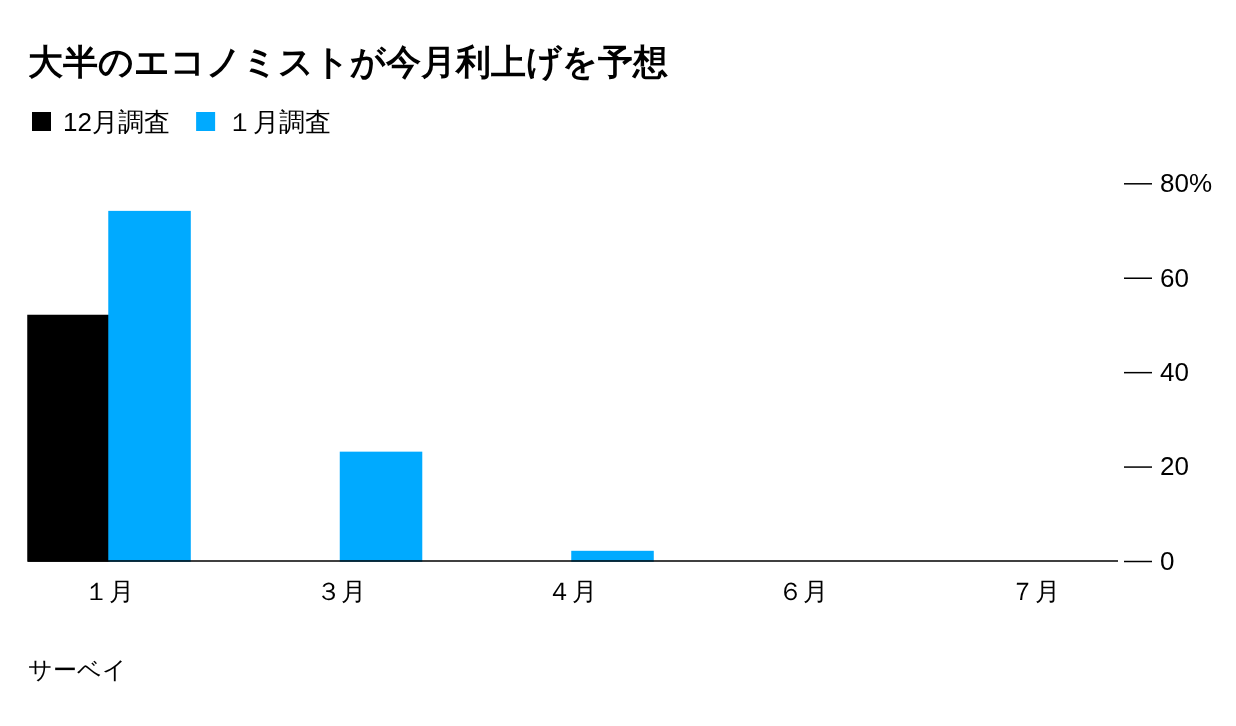  What do you see at coordinates (803, 591) in the screenshot?
I see `x-tick-label: ６月` at bounding box center [803, 591].